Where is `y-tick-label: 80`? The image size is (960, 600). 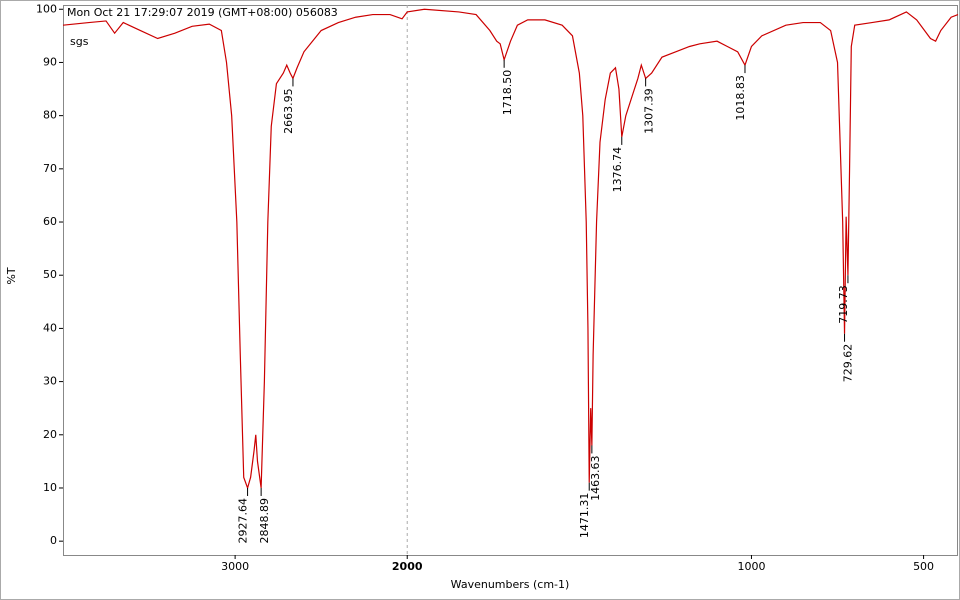
y-tick-label: 80 is located at coordinates (50, 115).